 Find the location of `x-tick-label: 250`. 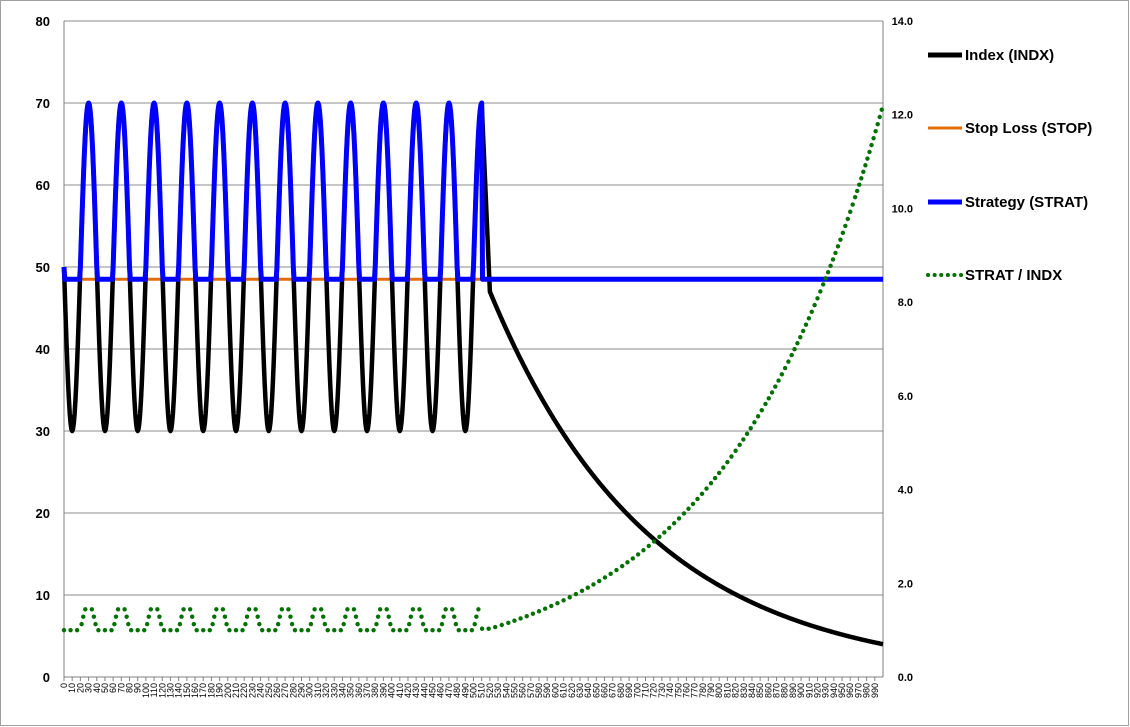

x-tick-label: 250 is located at coordinates (269, 690).